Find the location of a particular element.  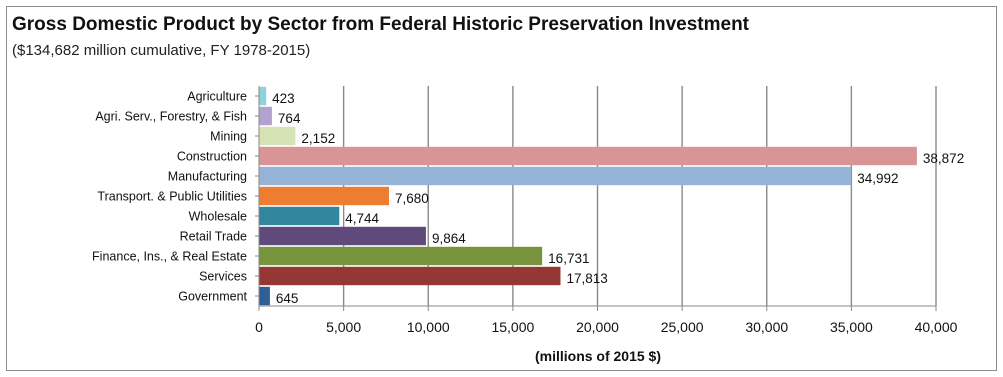

x-tick-label: 25,000 is located at coordinates (682, 327).